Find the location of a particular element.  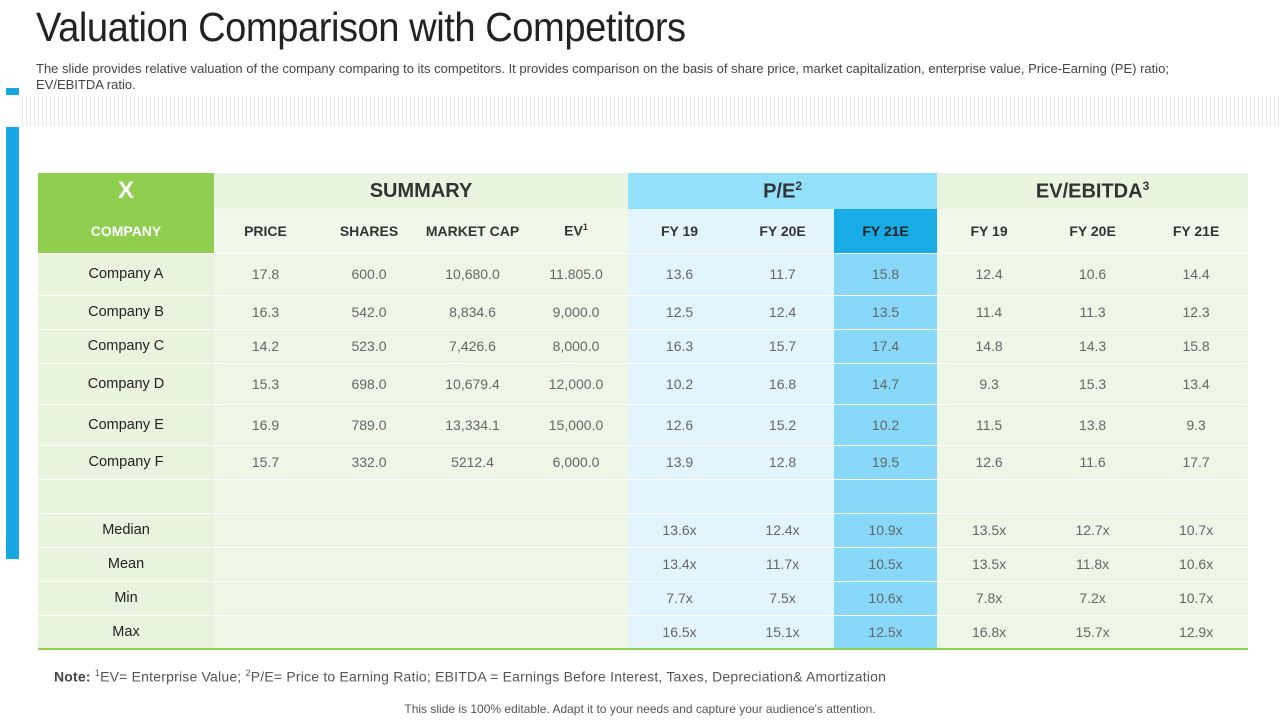

pe-fy21e-column-header: FY 21E is located at coordinates (886, 231).